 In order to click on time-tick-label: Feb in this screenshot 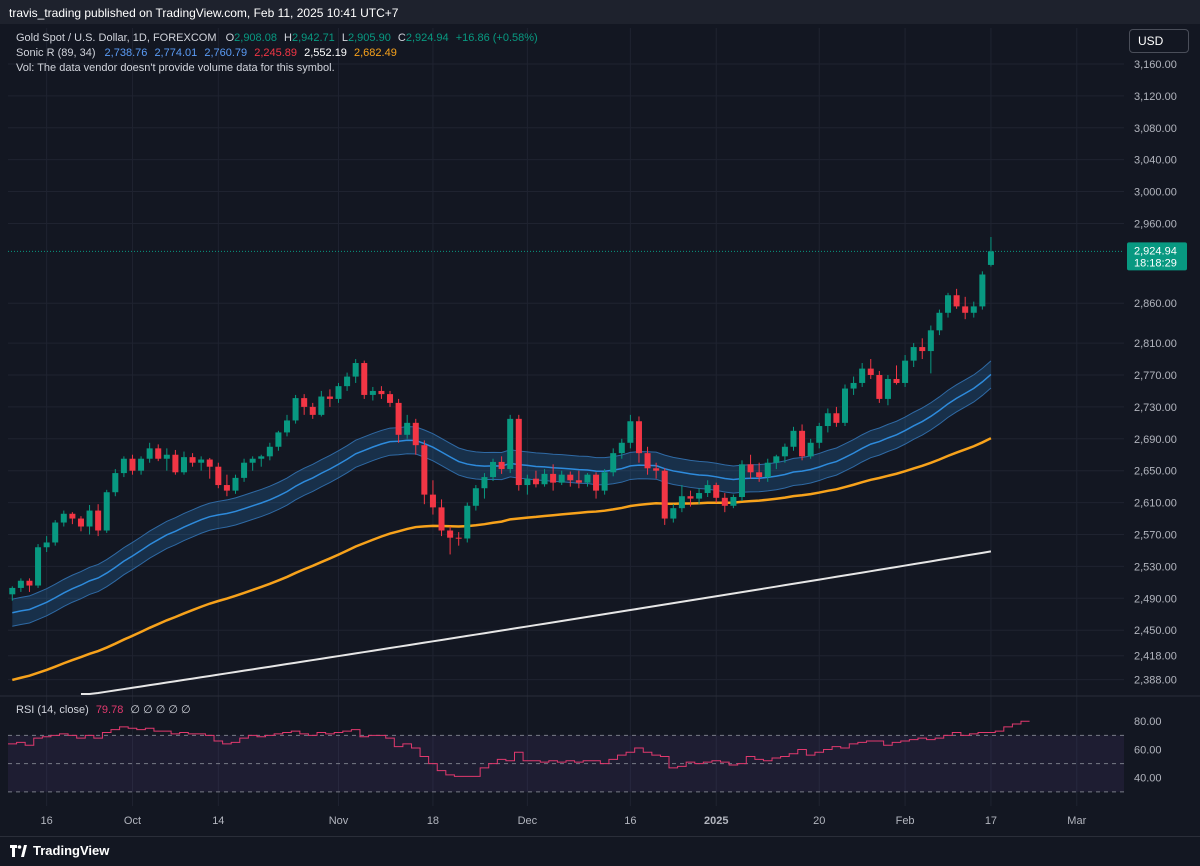, I will do `click(905, 821)`.